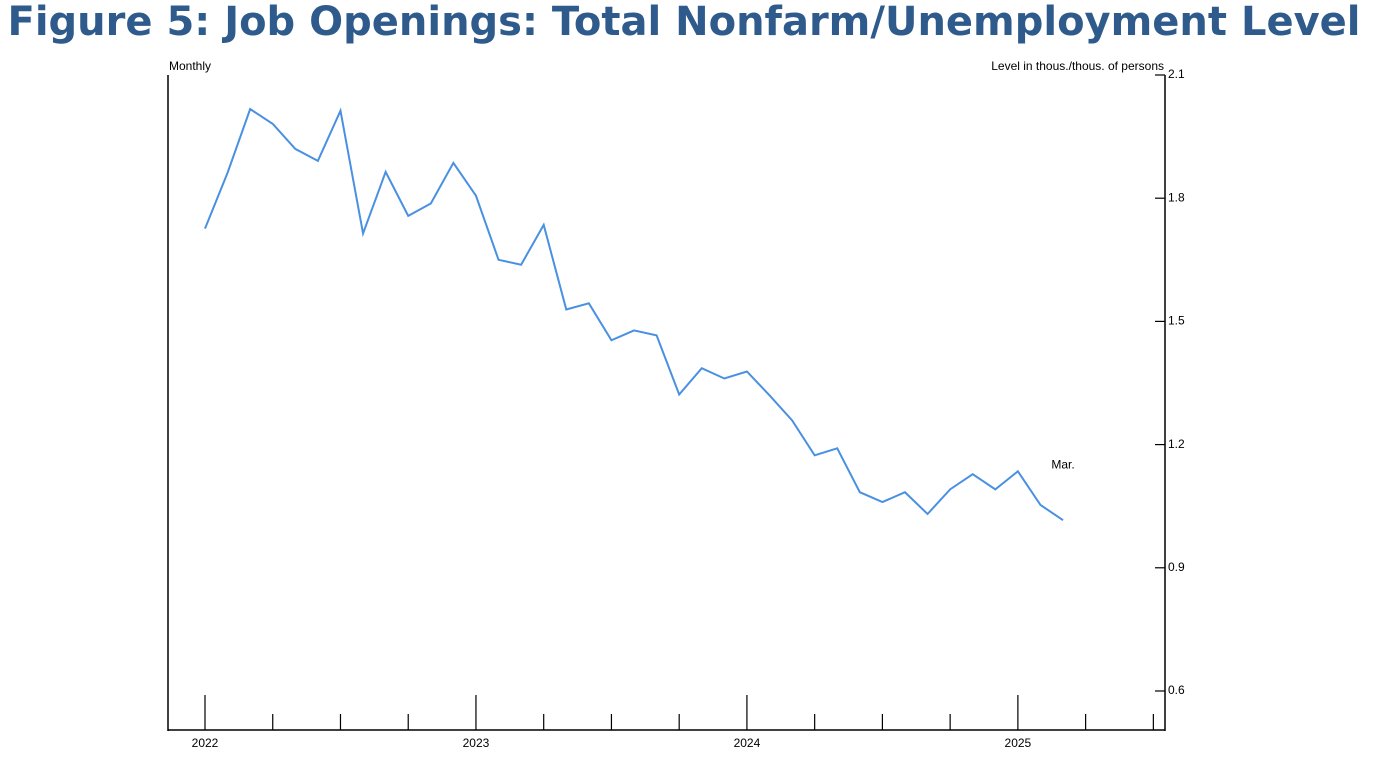 The image size is (1388, 762). Describe the element at coordinates (205, 743) in the screenshot. I see `x-tick-label: 2022` at that location.